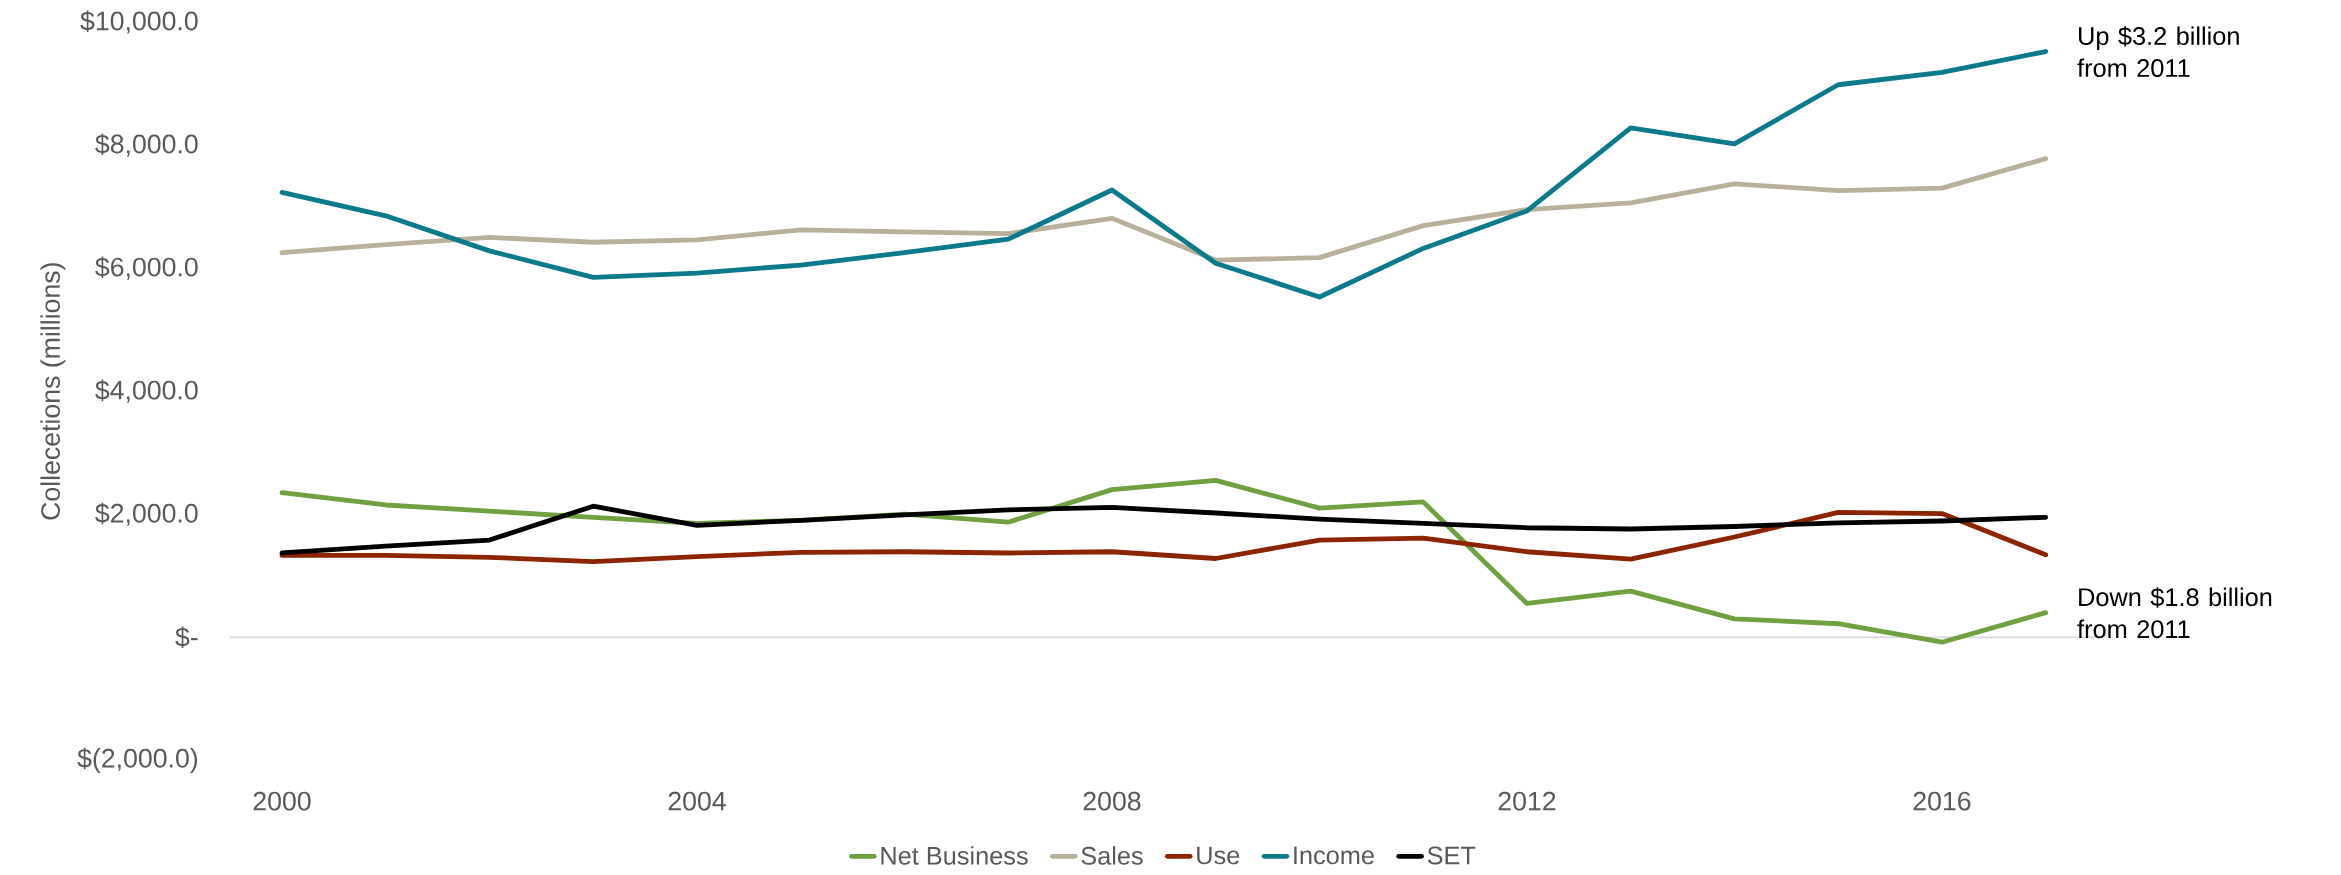  I want to click on legend-label: Net Business, so click(954, 855).